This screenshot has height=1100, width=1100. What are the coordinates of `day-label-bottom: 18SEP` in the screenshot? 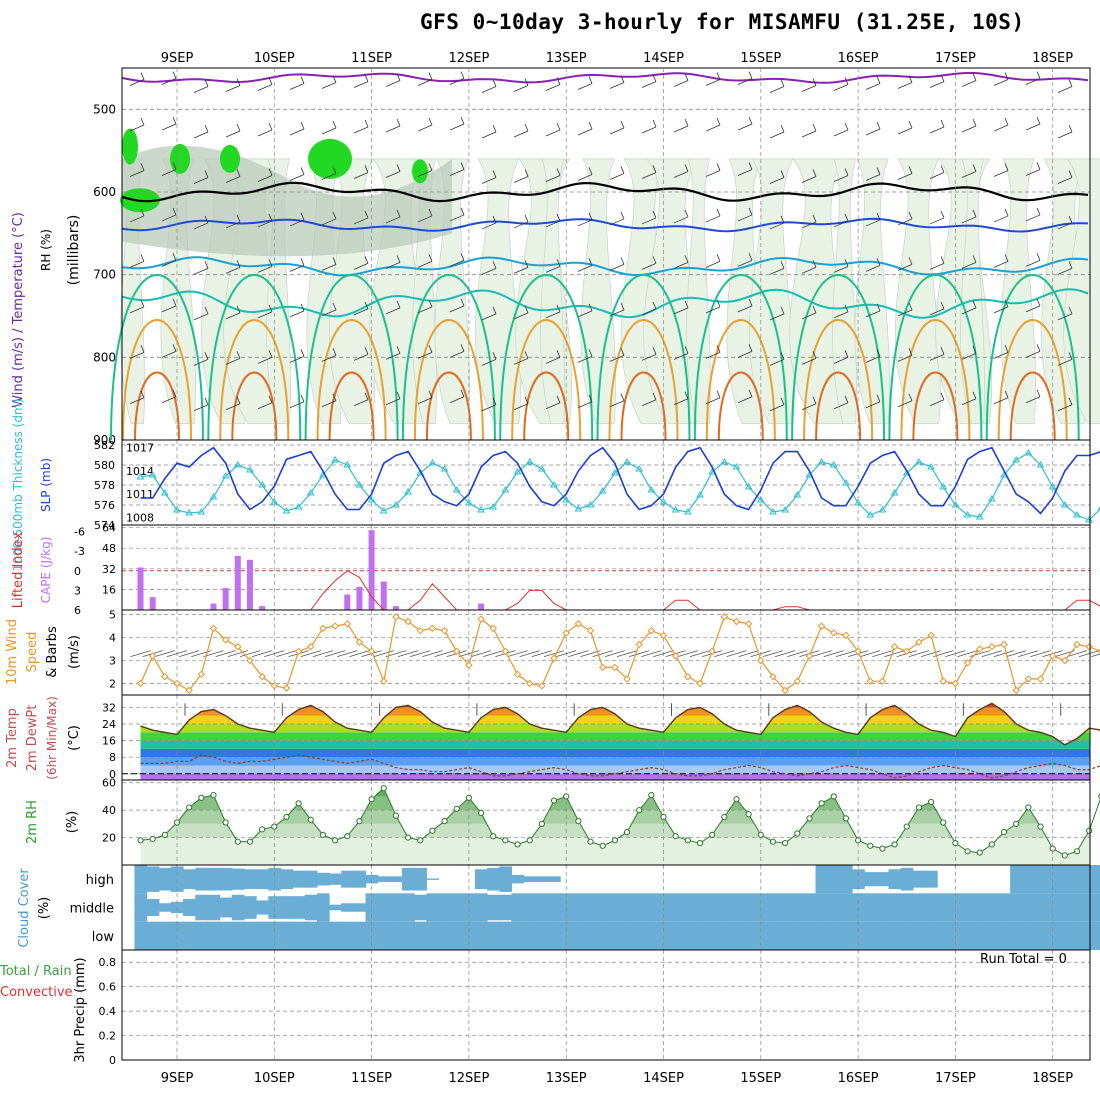 It's located at (1052, 1078).